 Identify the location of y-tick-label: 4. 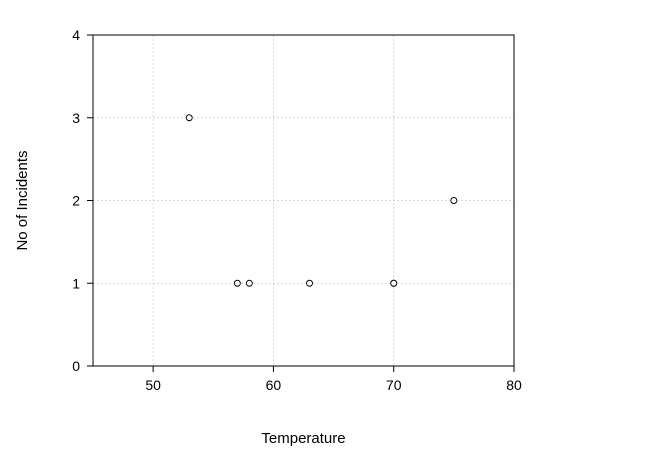
(76, 35).